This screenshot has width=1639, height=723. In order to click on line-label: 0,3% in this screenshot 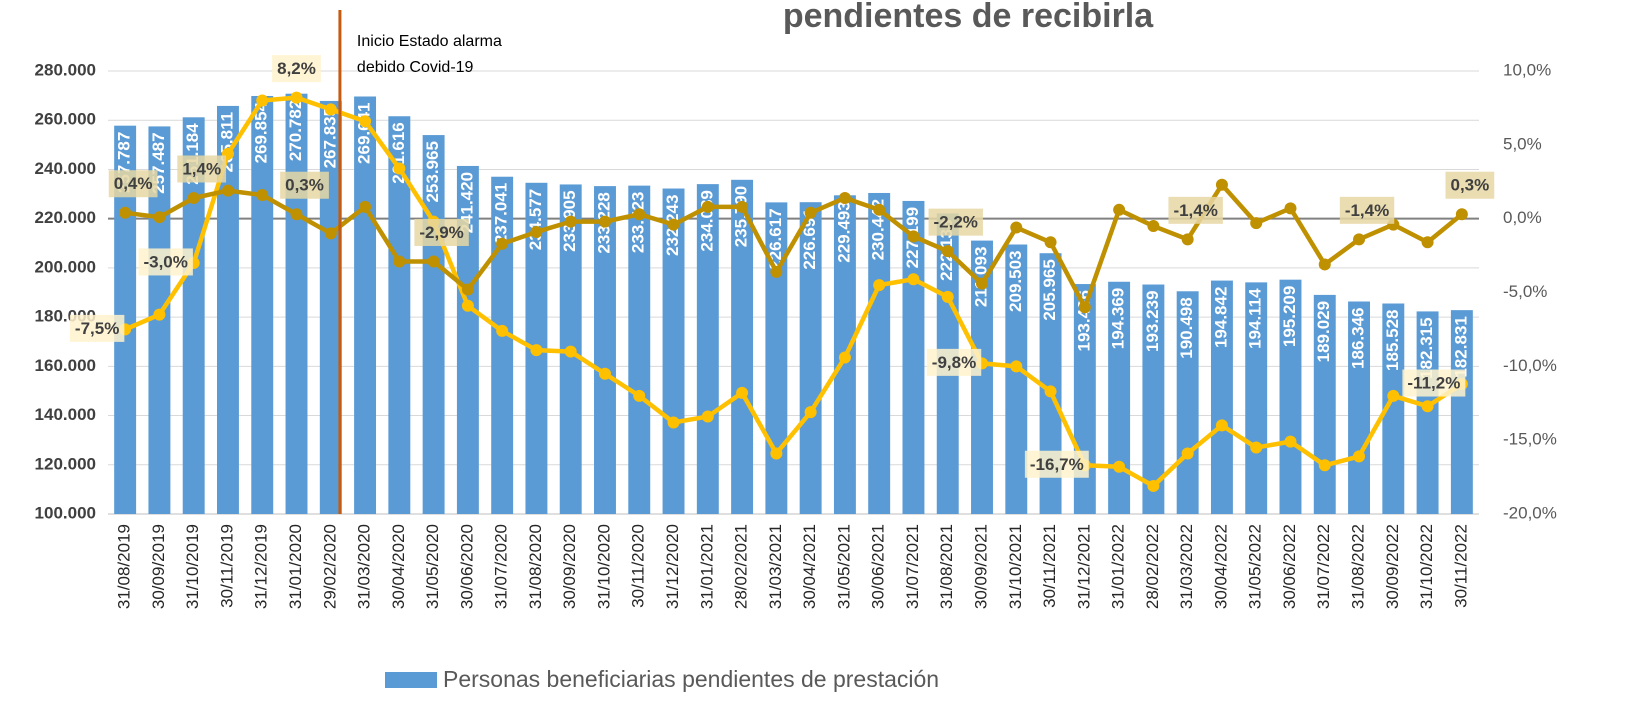, I will do `click(304, 185)`.